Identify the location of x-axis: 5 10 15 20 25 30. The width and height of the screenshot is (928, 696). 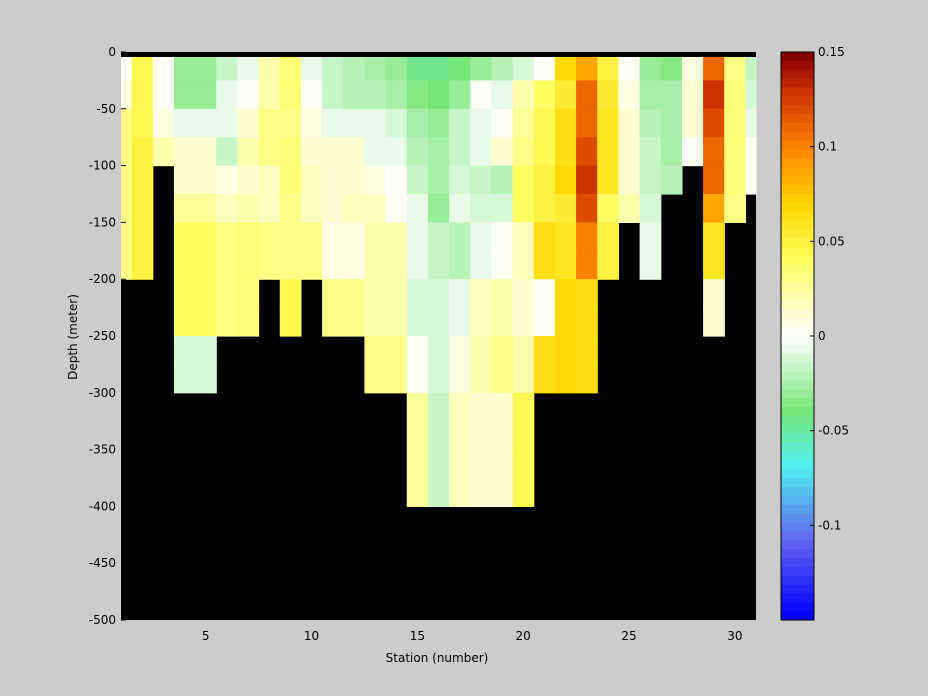
(472, 629).